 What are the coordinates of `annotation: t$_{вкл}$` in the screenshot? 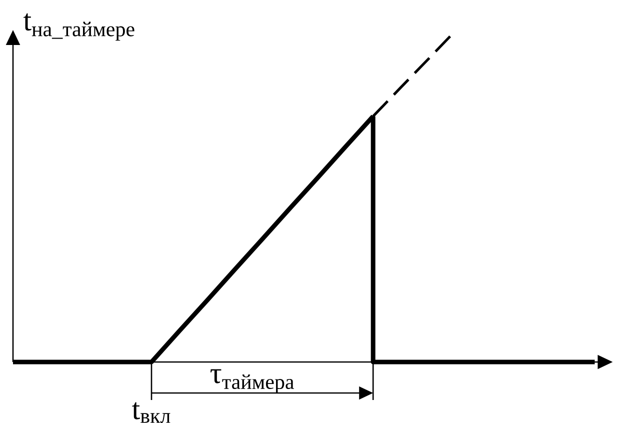 It's located at (151, 412).